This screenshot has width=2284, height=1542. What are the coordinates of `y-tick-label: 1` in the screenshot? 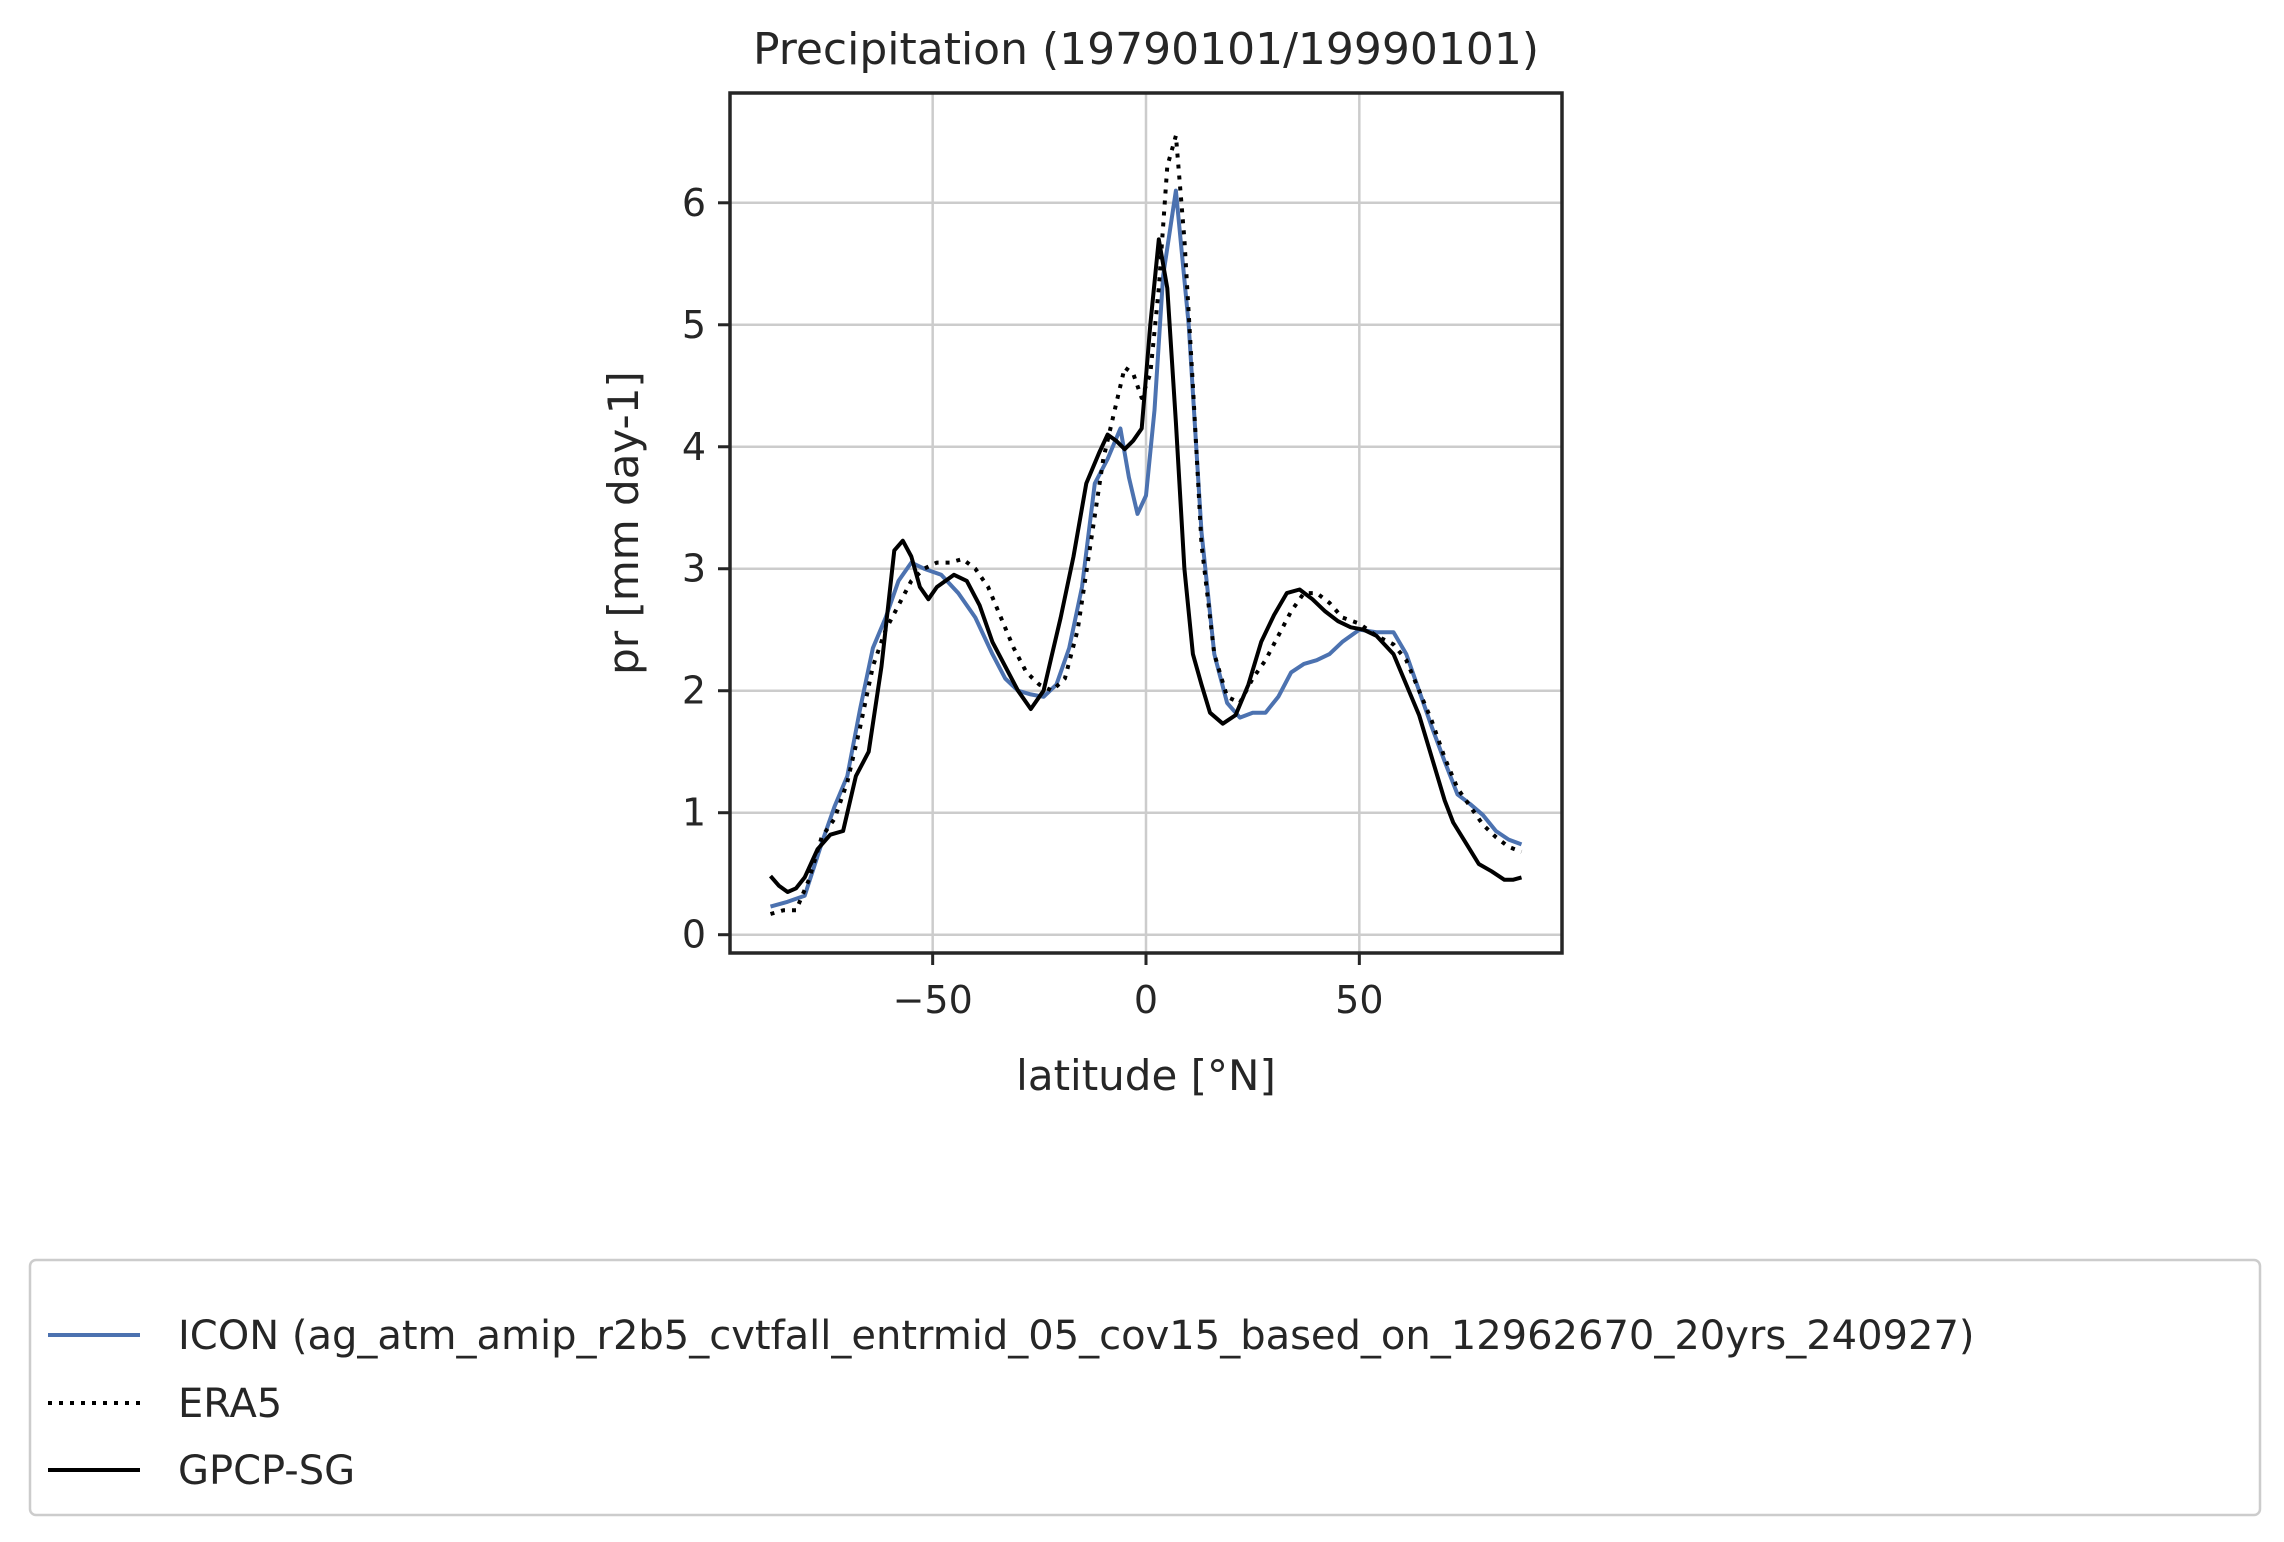 It's located at (694, 813).